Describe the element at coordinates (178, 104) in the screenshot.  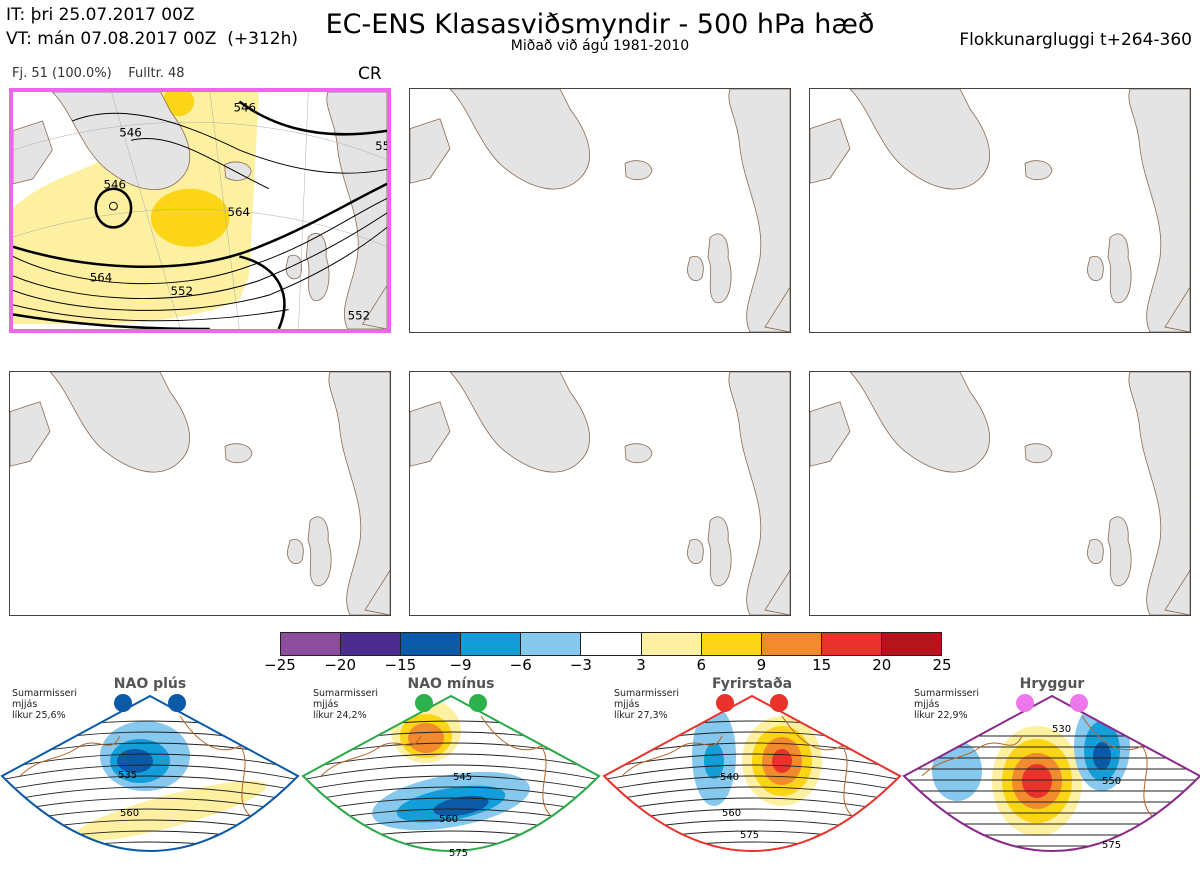
I see `anomaly-positive-6b` at that location.